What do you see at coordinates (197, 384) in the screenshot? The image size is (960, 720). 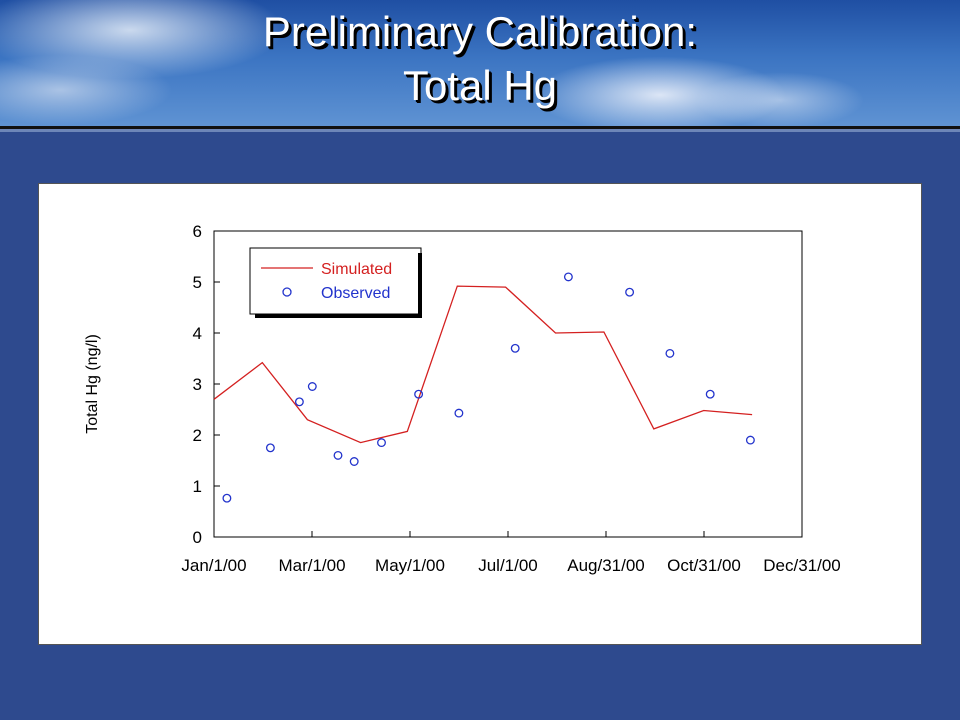 I see `y-tick-label: 3` at bounding box center [197, 384].